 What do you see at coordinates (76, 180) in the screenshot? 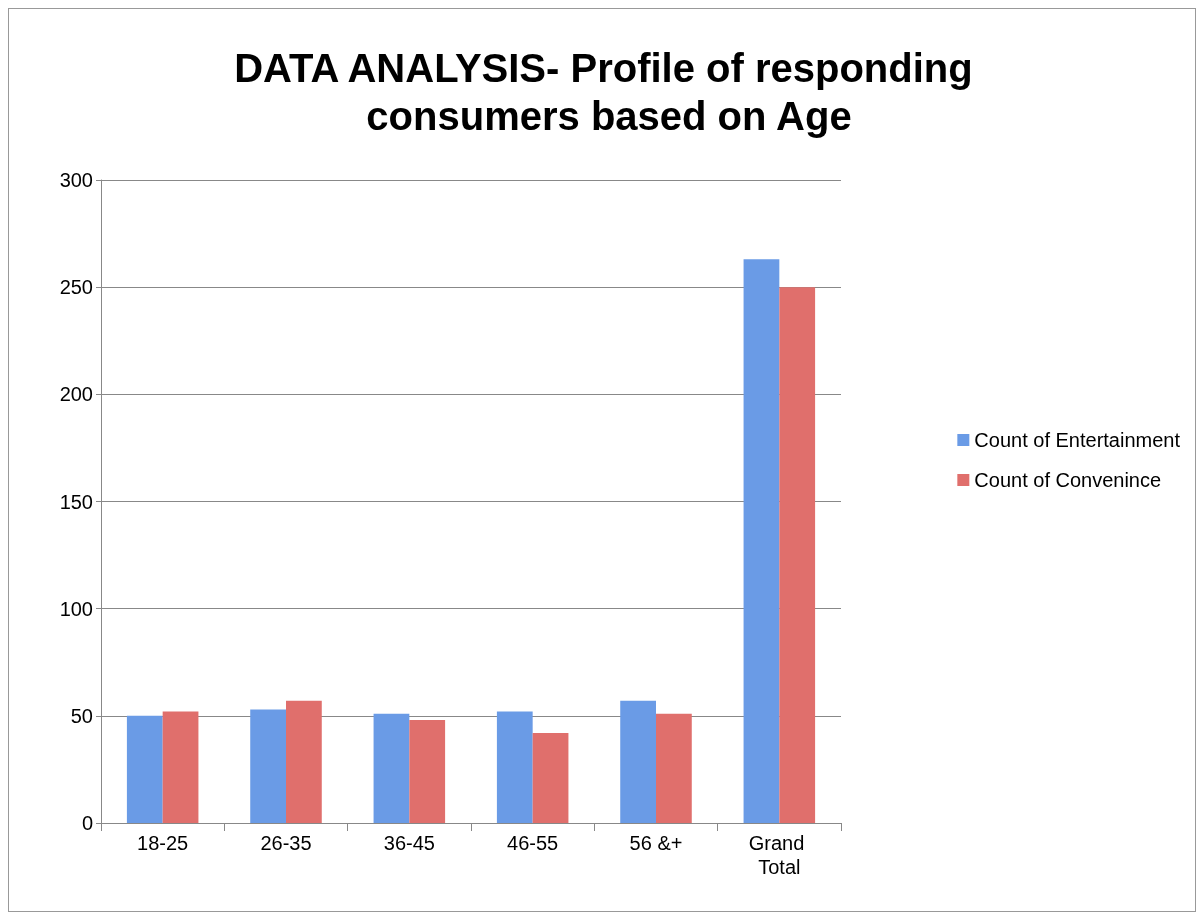
I see `y-tick-label: 300` at bounding box center [76, 180].